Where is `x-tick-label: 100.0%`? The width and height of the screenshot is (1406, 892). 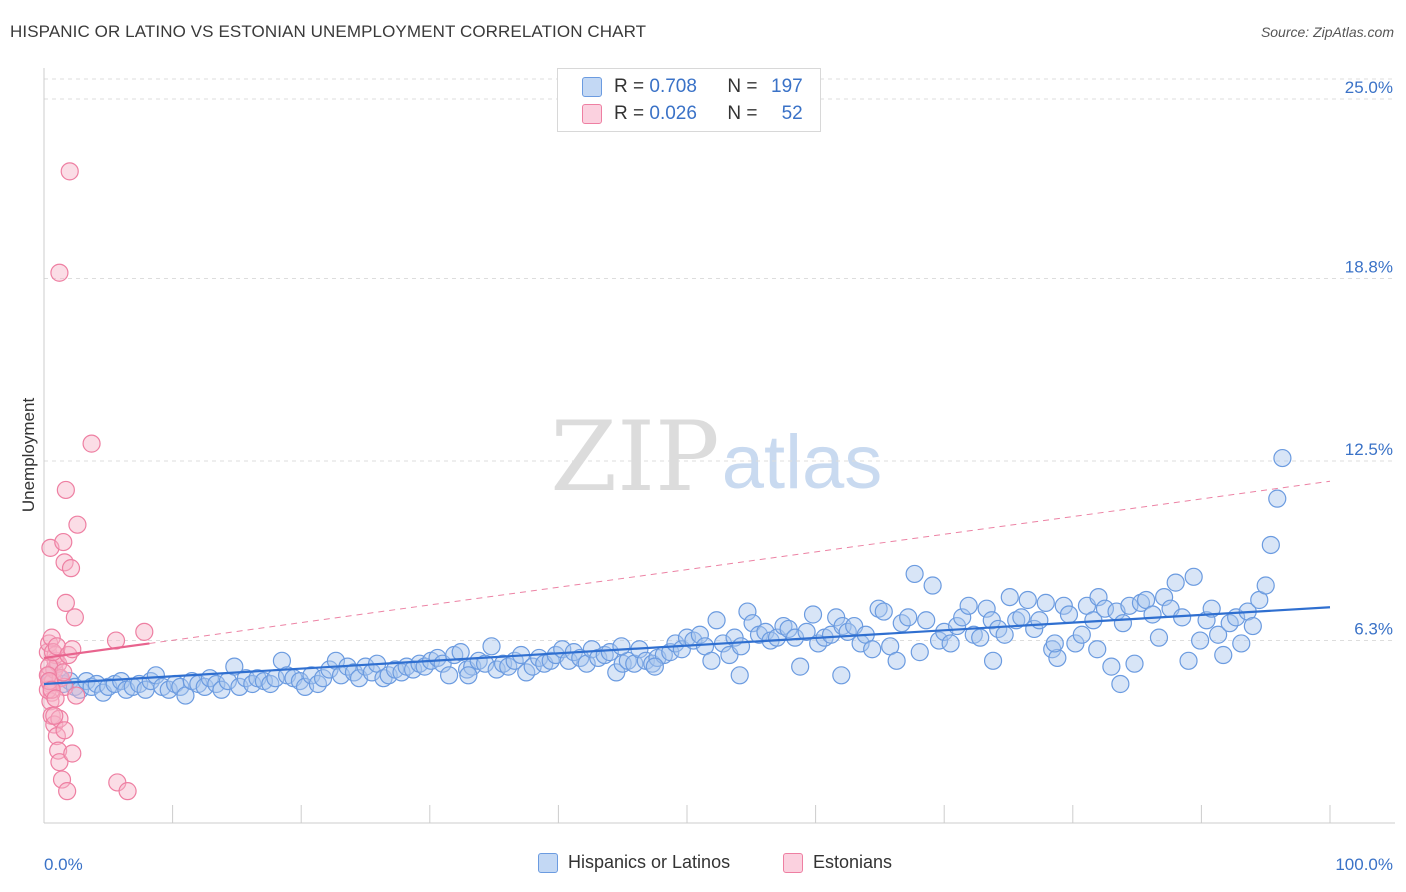 x-tick-label: 100.0% is located at coordinates (1364, 864).